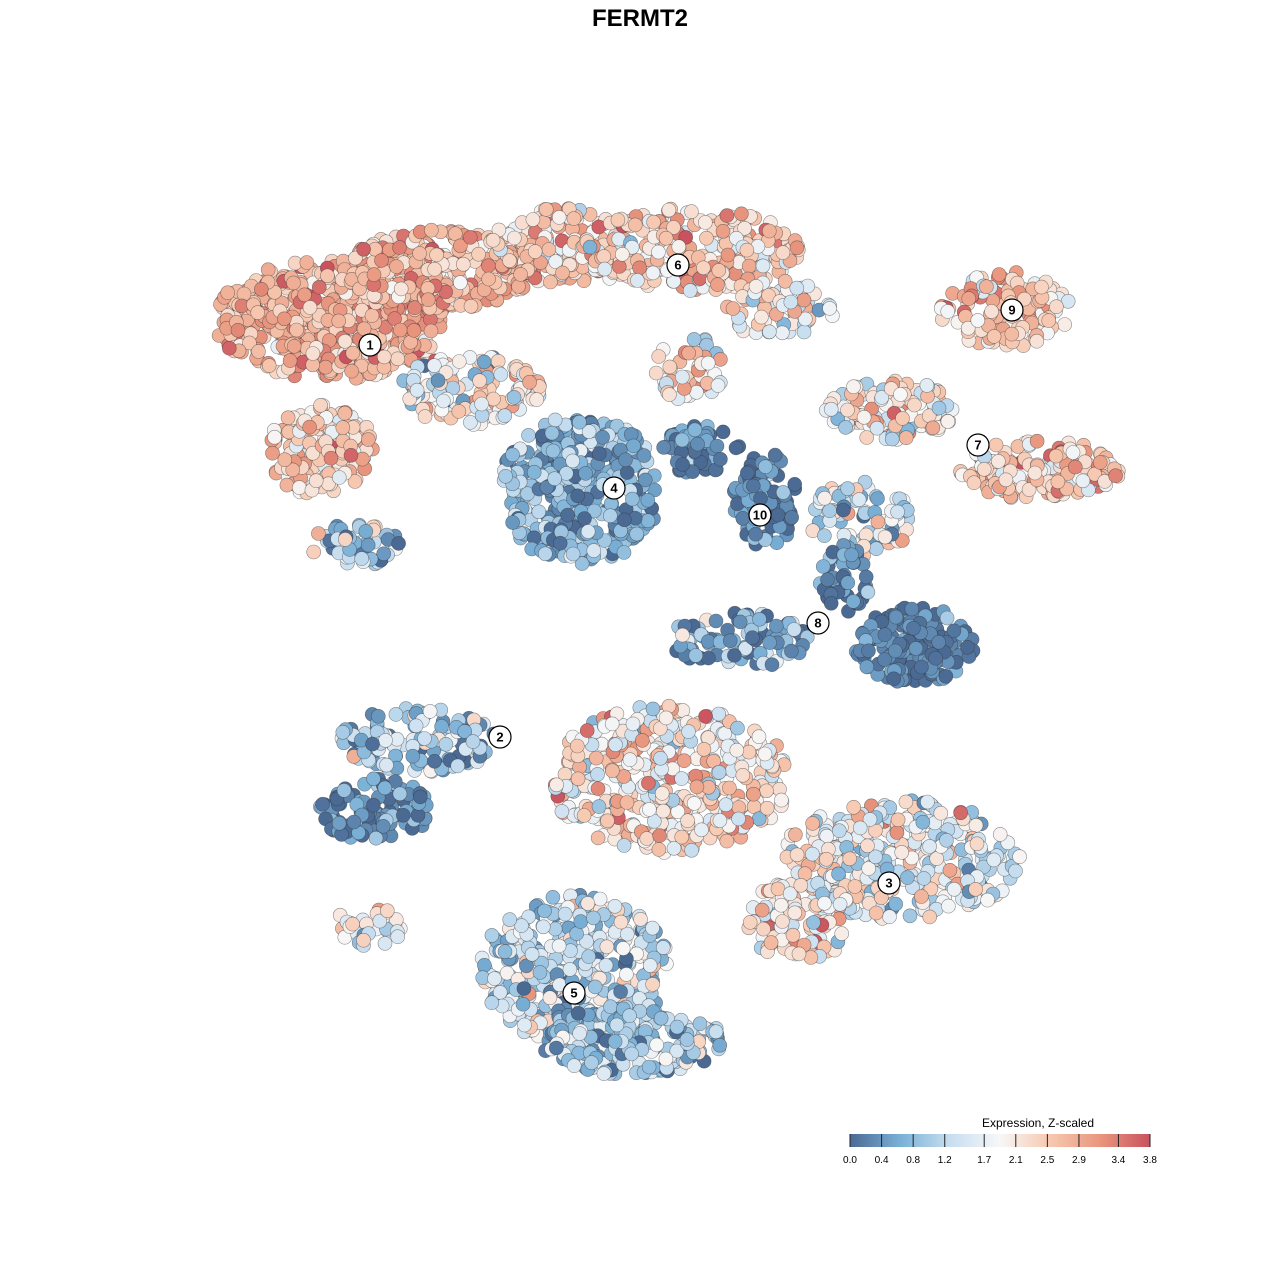 This screenshot has width=1280, height=1280. What do you see at coordinates (977, 445) in the screenshot?
I see `cluster-label-text: 7` at bounding box center [977, 445].